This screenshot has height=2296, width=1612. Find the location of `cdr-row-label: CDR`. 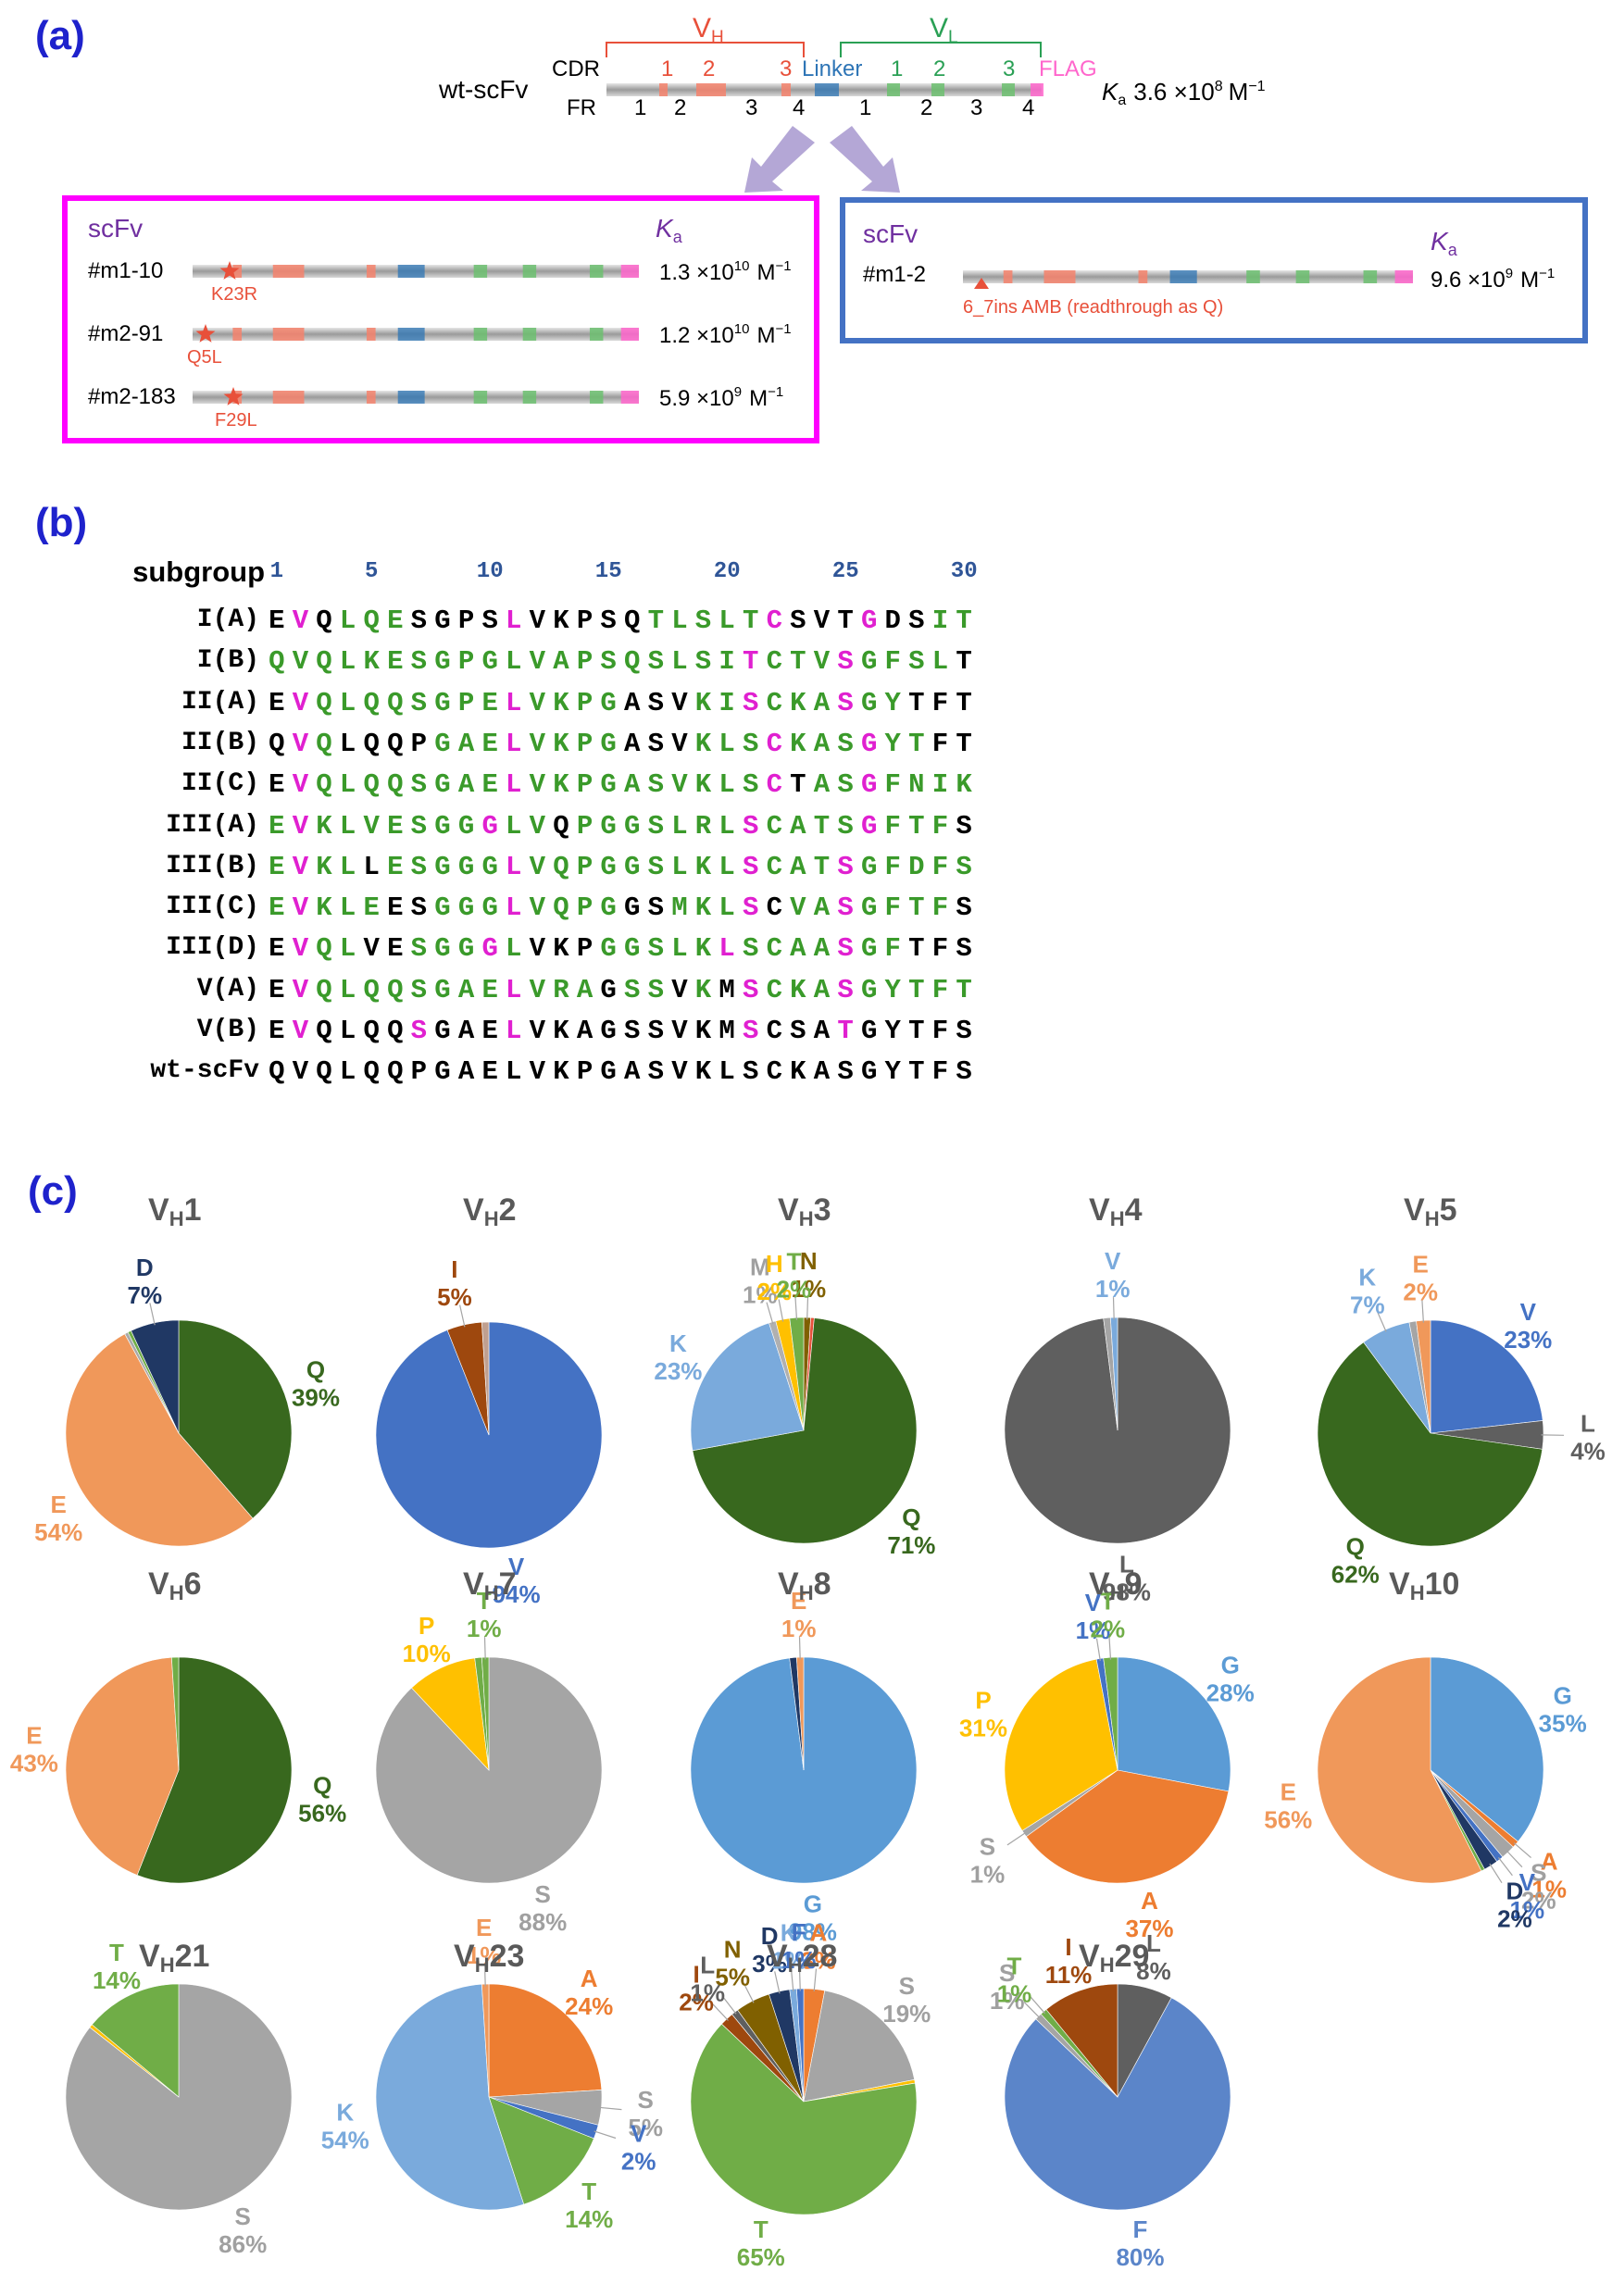

cdr-row-label: CDR is located at coordinates (576, 68).